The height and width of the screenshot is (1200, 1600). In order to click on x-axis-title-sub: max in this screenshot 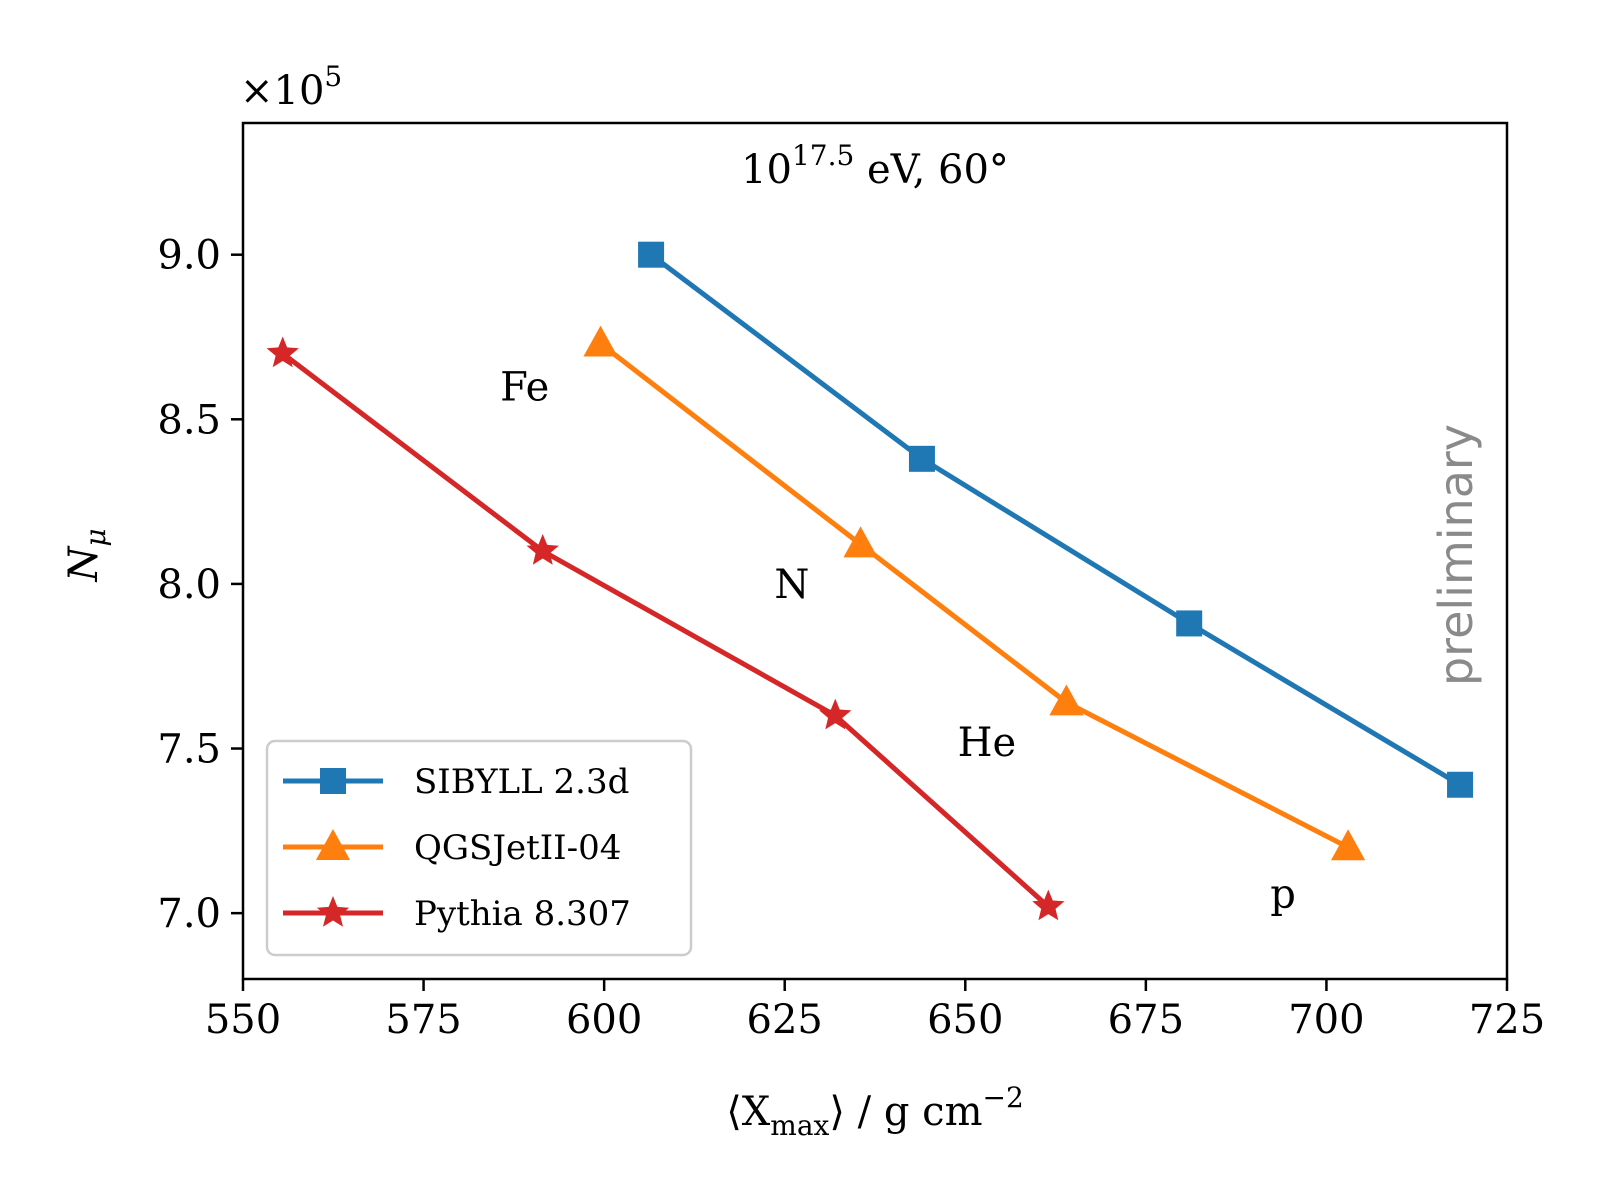, I will do `click(799, 1125)`.